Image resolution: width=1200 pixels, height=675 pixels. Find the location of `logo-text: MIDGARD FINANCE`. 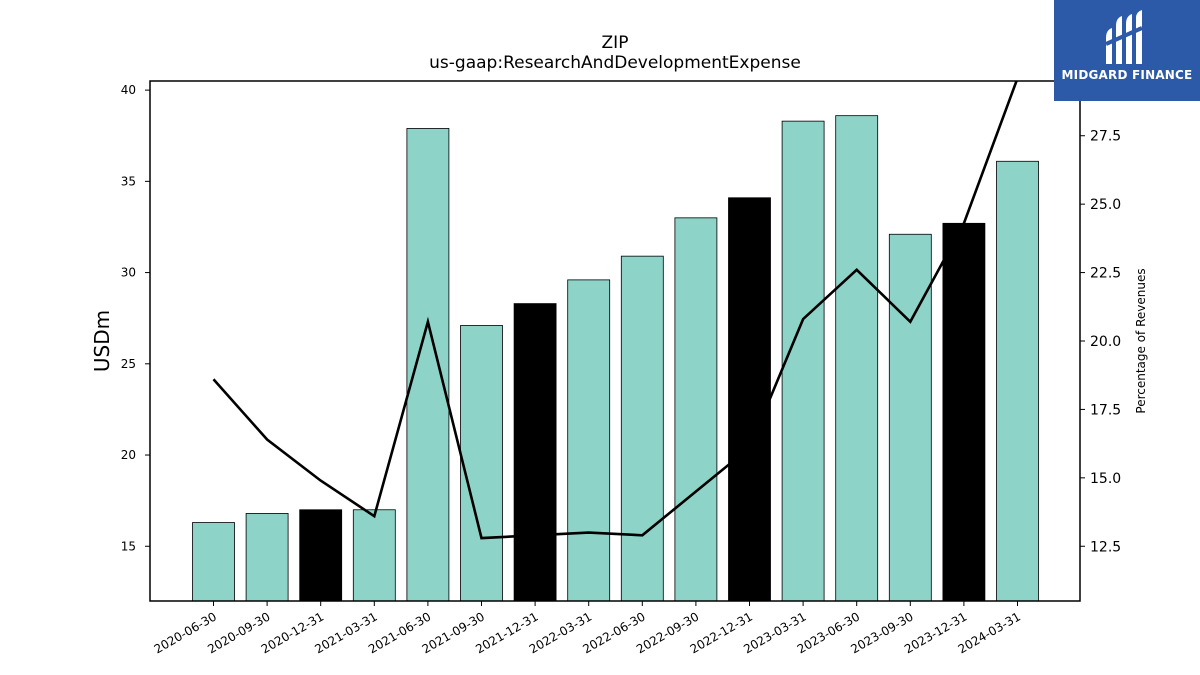

logo-text: MIDGARD FINANCE is located at coordinates (1127, 75).